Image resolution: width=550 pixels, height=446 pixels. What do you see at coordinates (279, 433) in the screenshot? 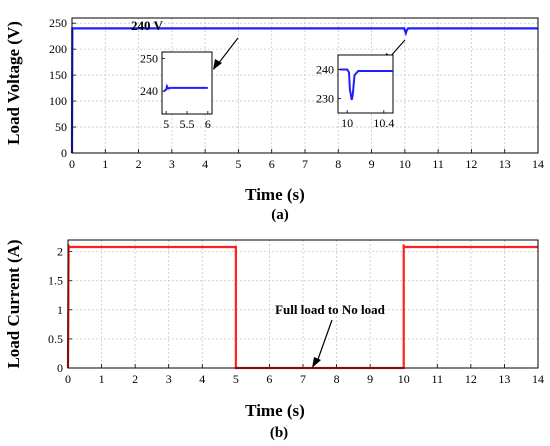
I see `current-panel-caption: (b)` at bounding box center [279, 433].